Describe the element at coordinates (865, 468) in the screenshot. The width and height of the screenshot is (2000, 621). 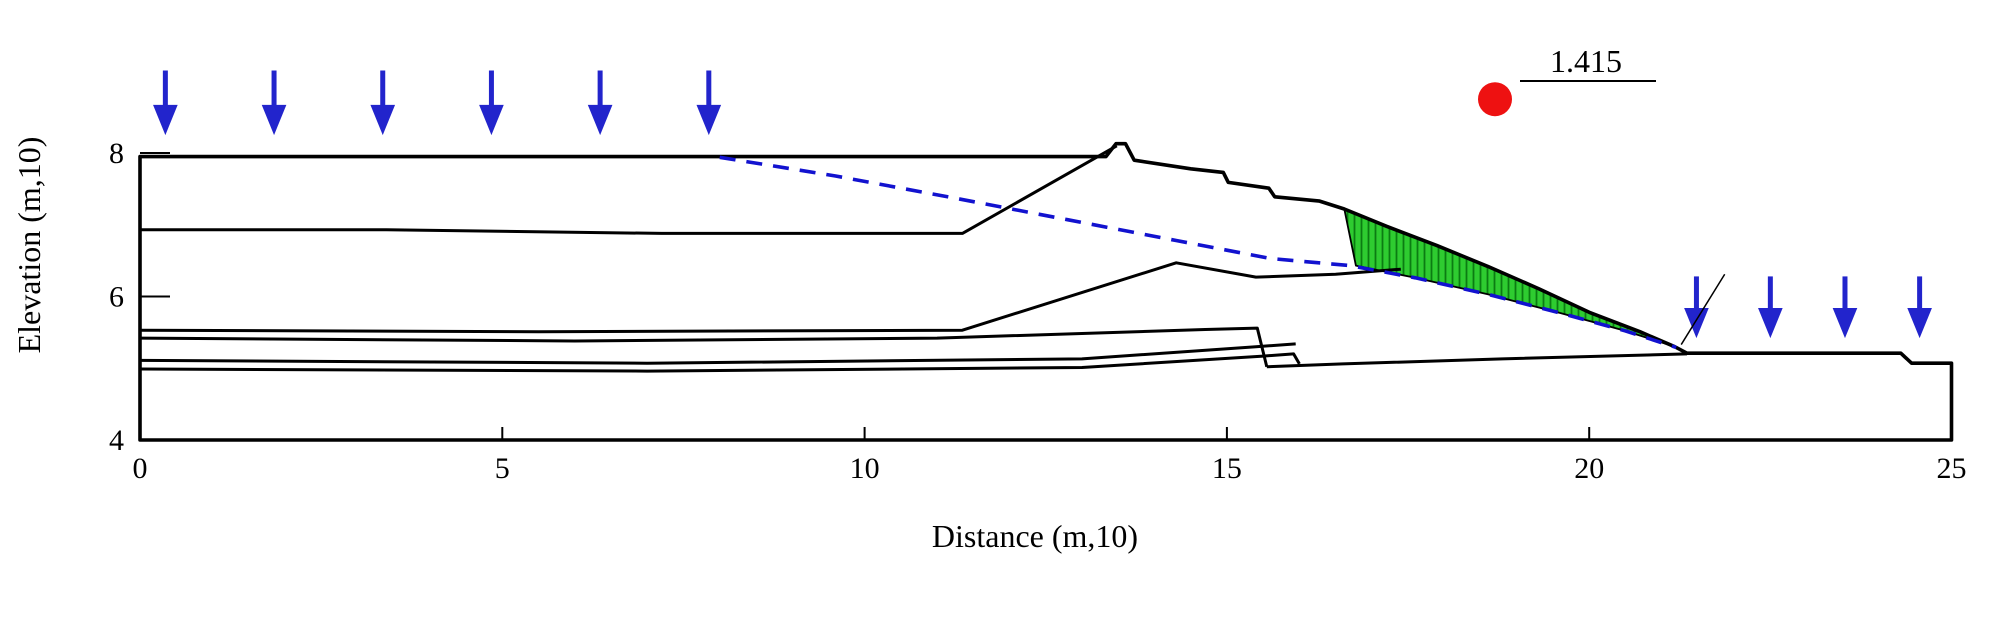
I see `x-tick-label: 10` at that location.